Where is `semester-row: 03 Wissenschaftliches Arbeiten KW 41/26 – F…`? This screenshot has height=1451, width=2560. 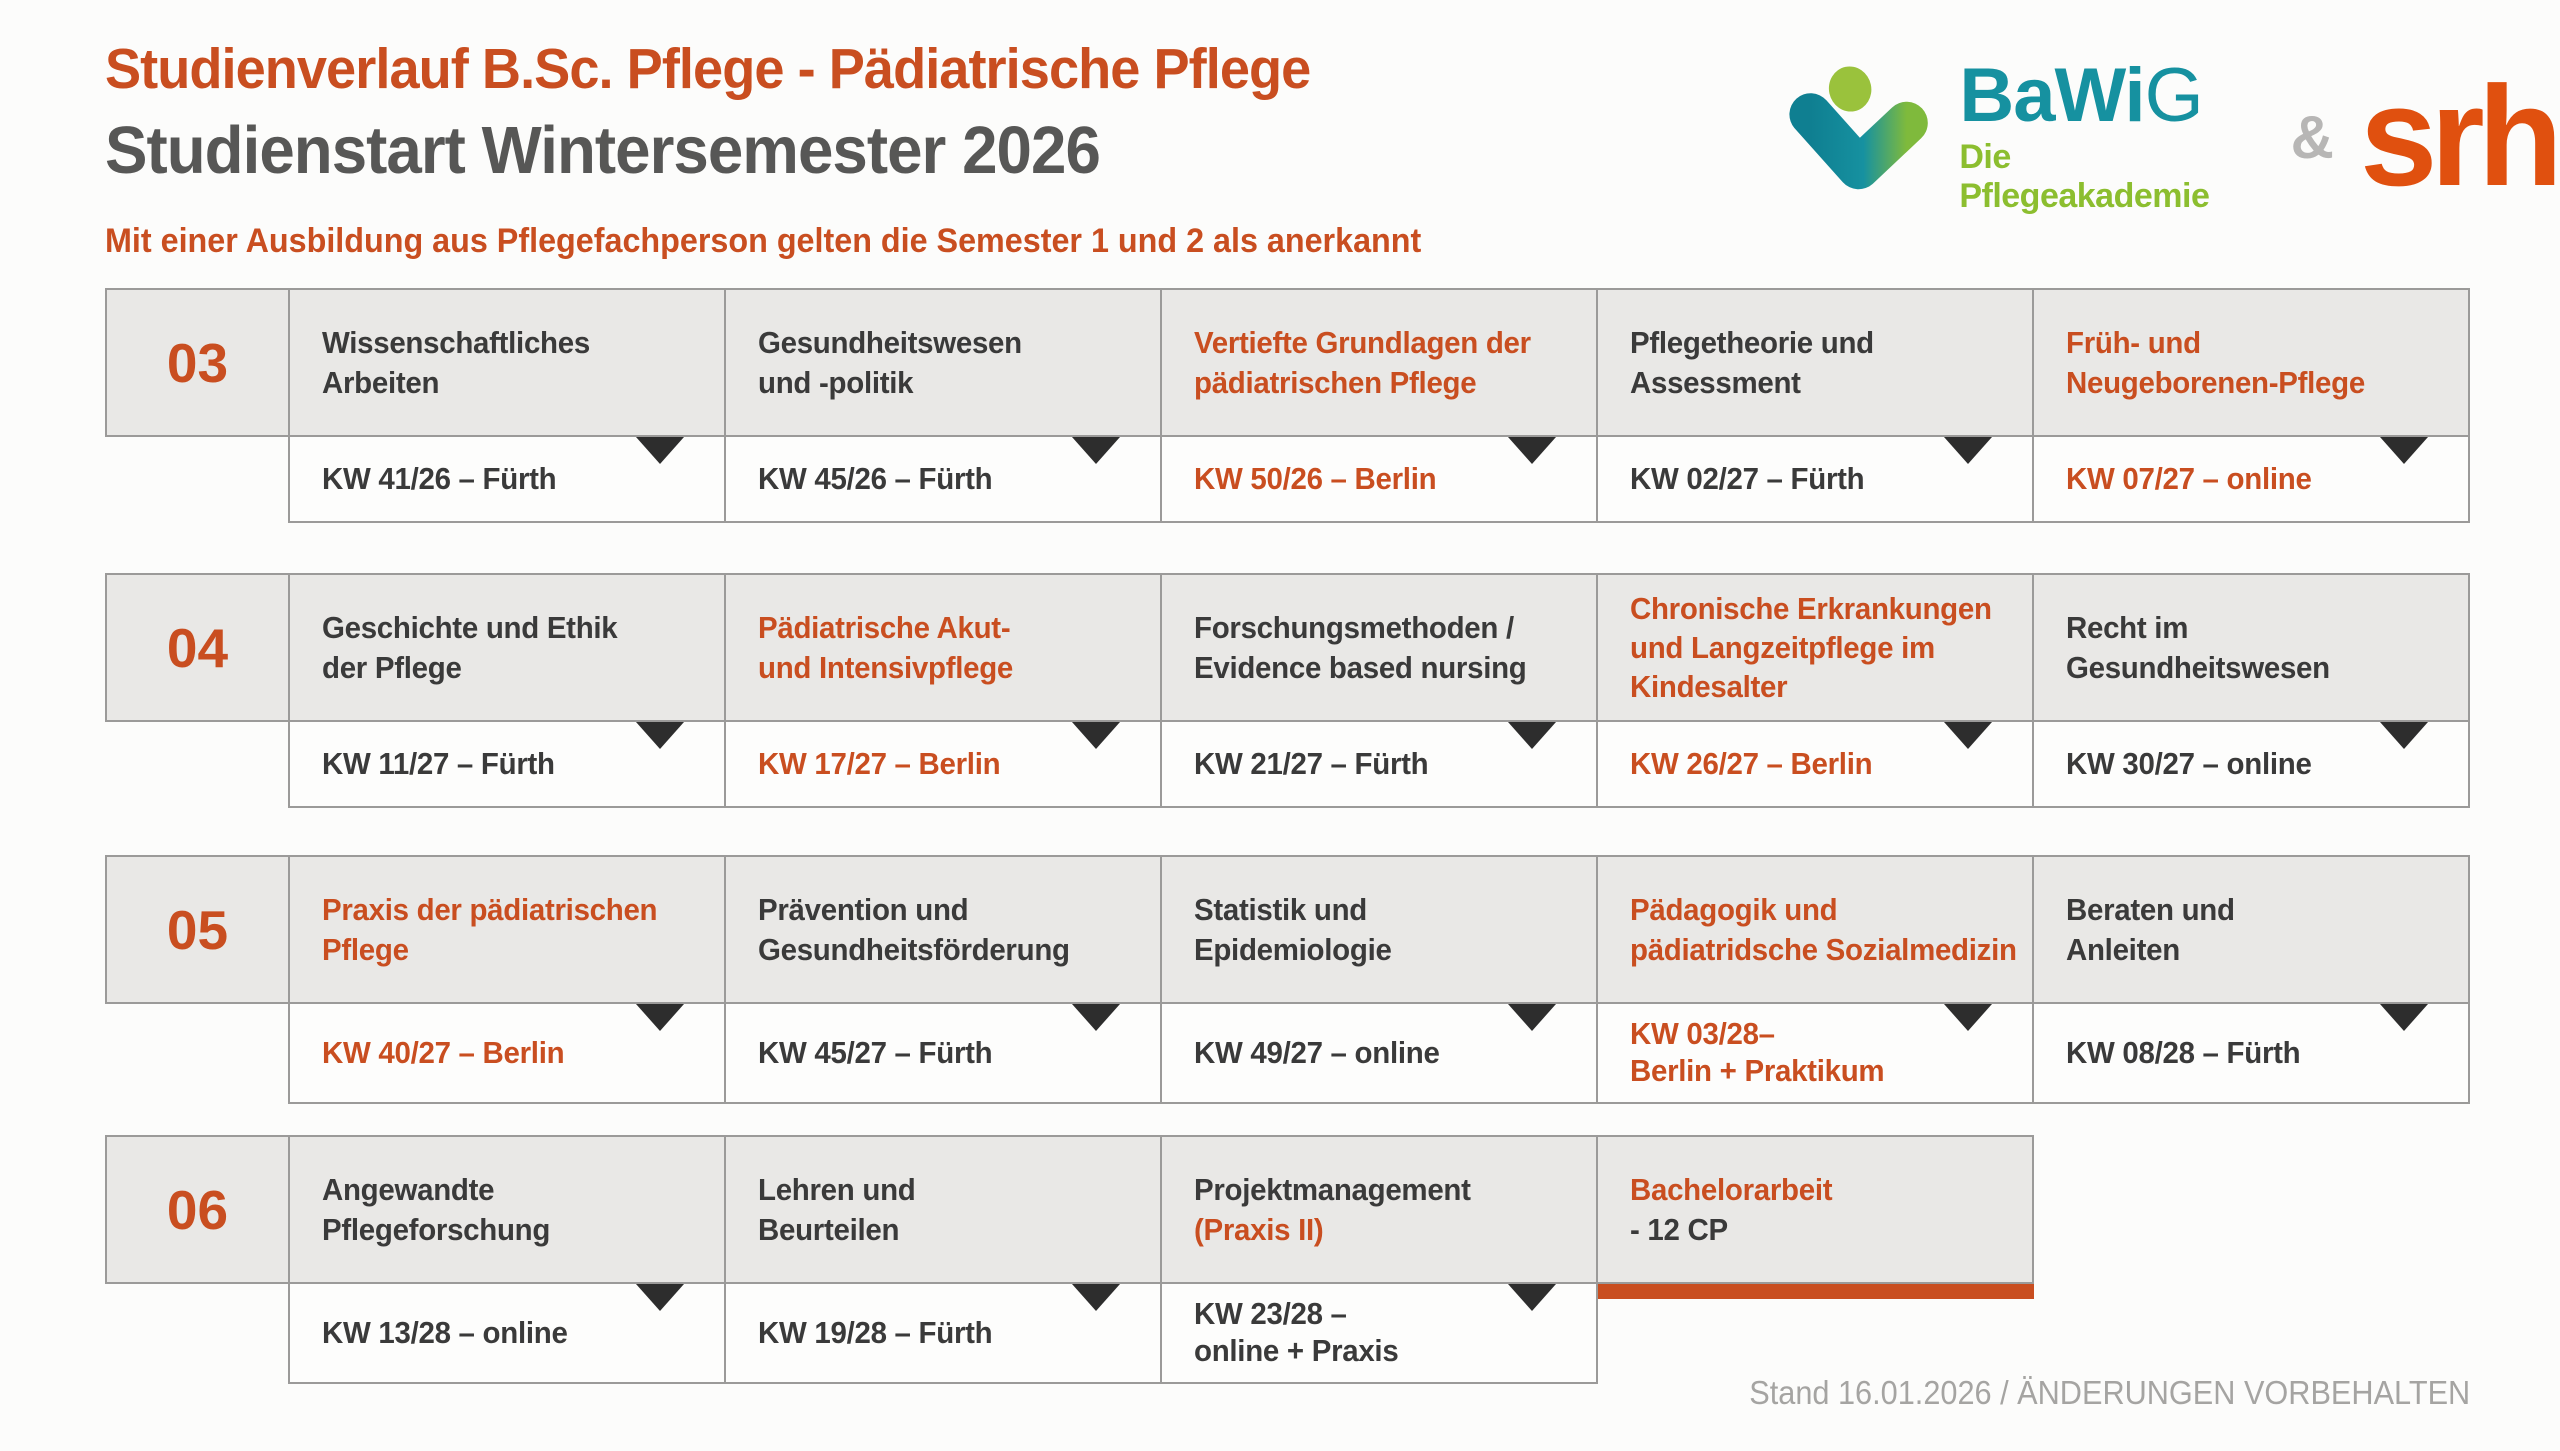
semester-row: 03 Wissenschaftliches Arbeiten KW 41/26 – F… is located at coordinates (1287, 405).